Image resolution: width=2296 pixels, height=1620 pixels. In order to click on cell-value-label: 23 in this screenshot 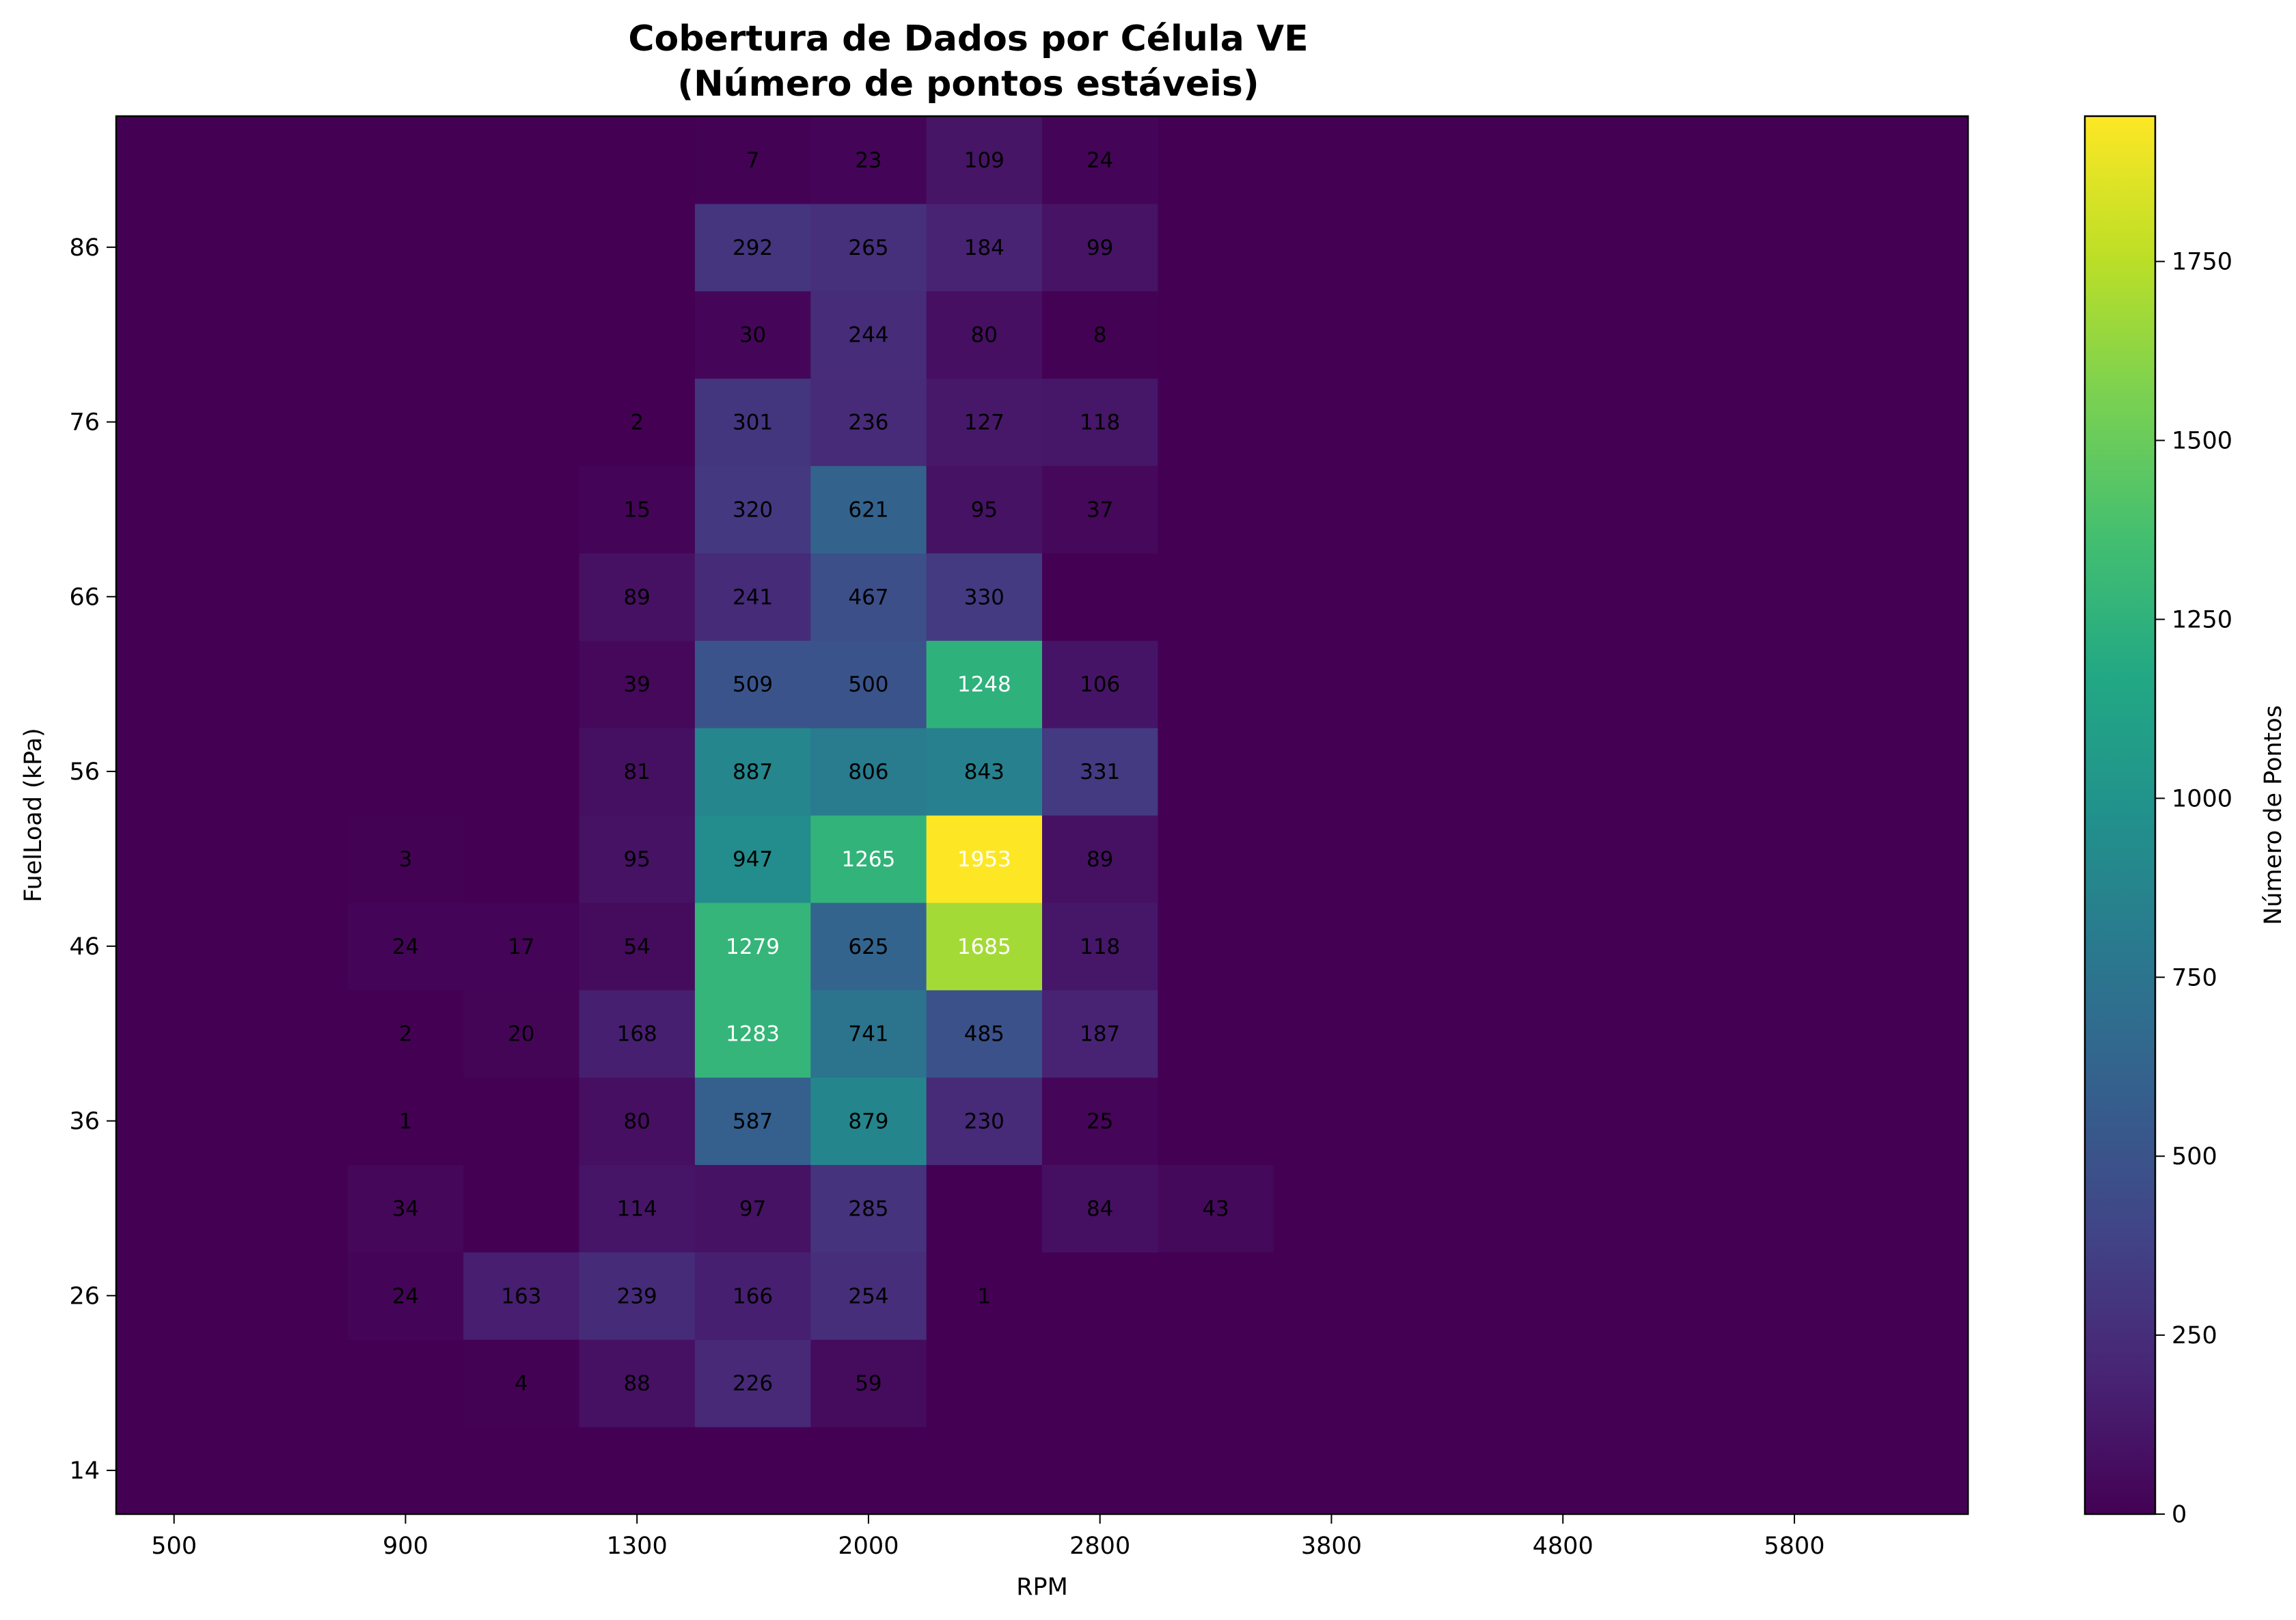, I will do `click(868, 161)`.